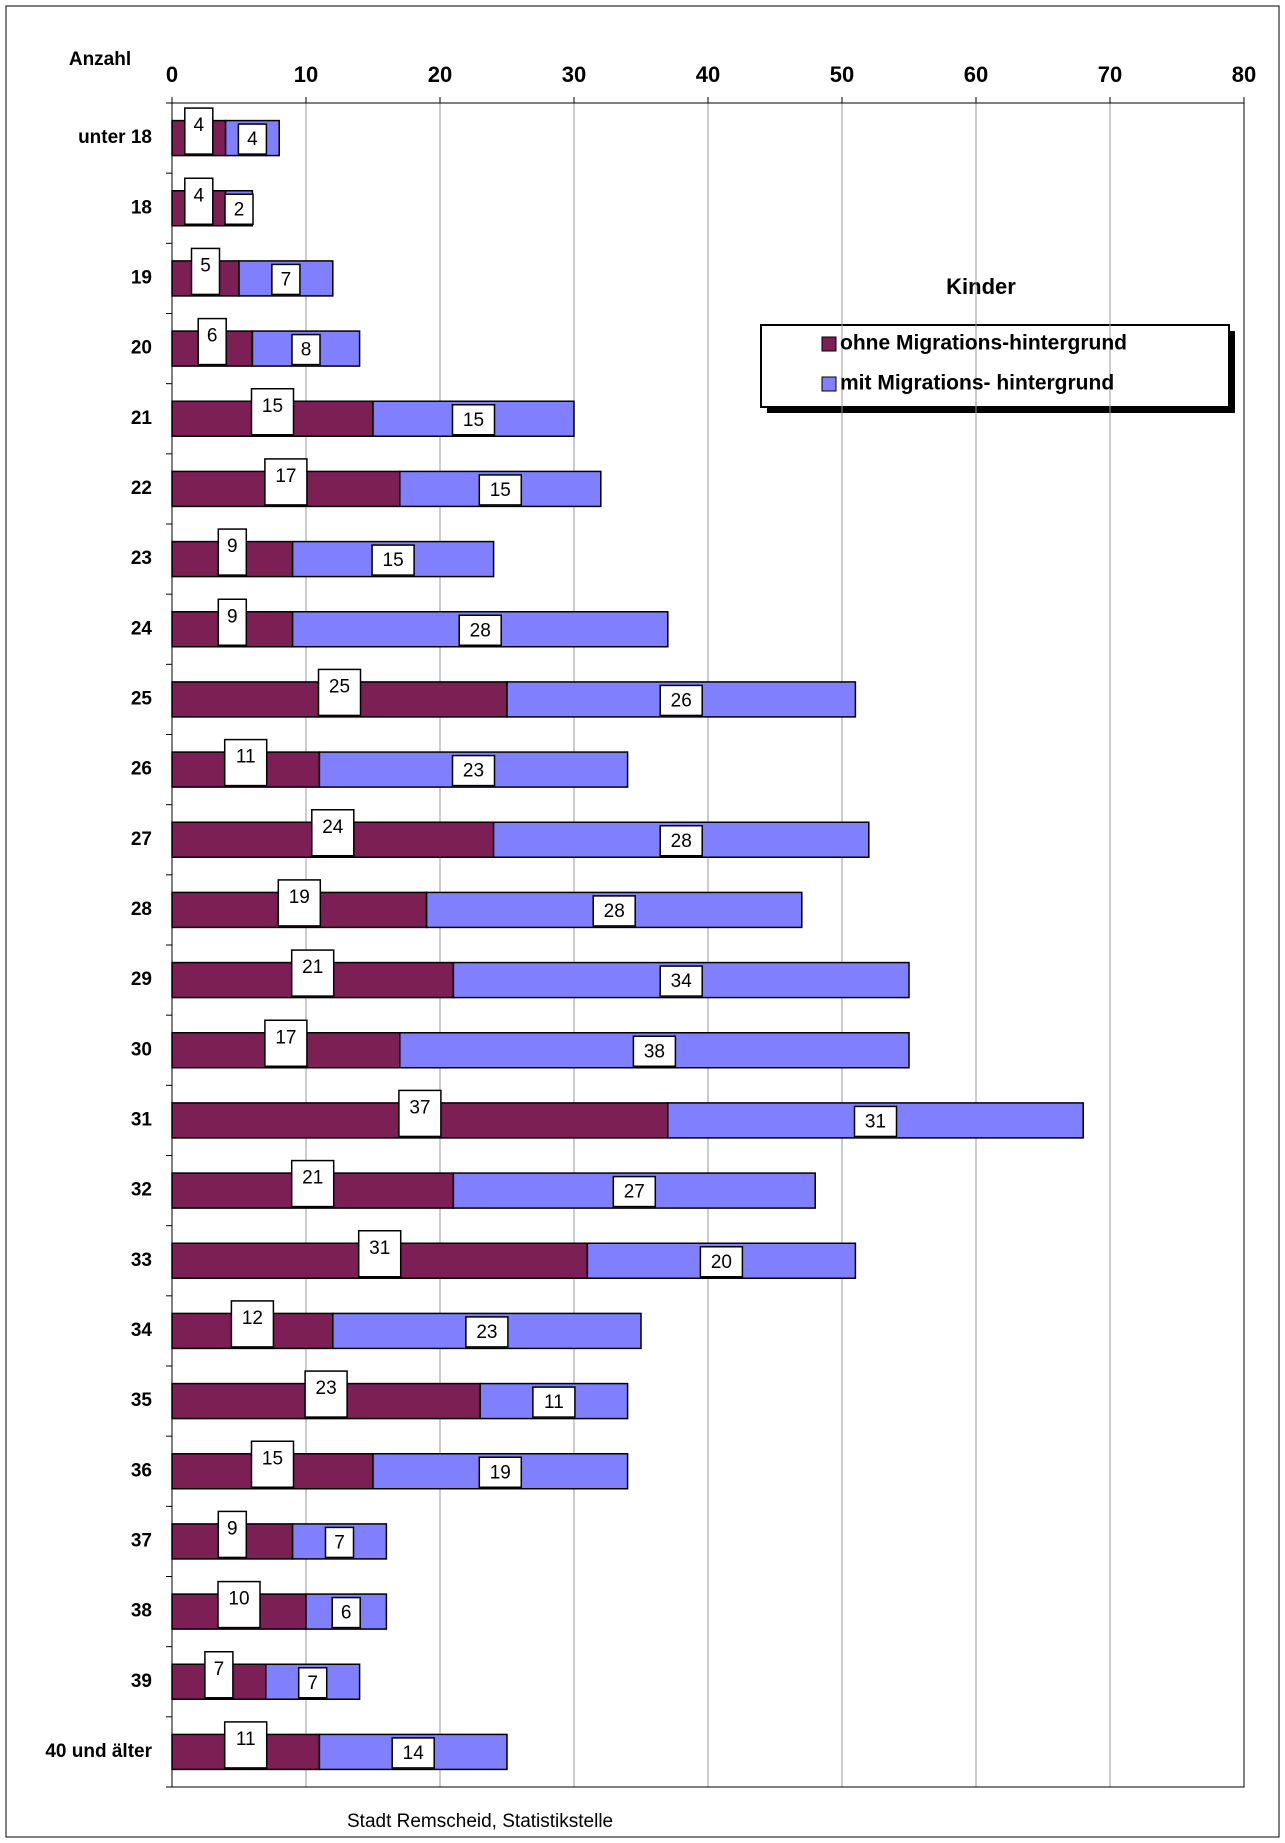  What do you see at coordinates (976, 74) in the screenshot?
I see `x-tick-label: 60` at bounding box center [976, 74].